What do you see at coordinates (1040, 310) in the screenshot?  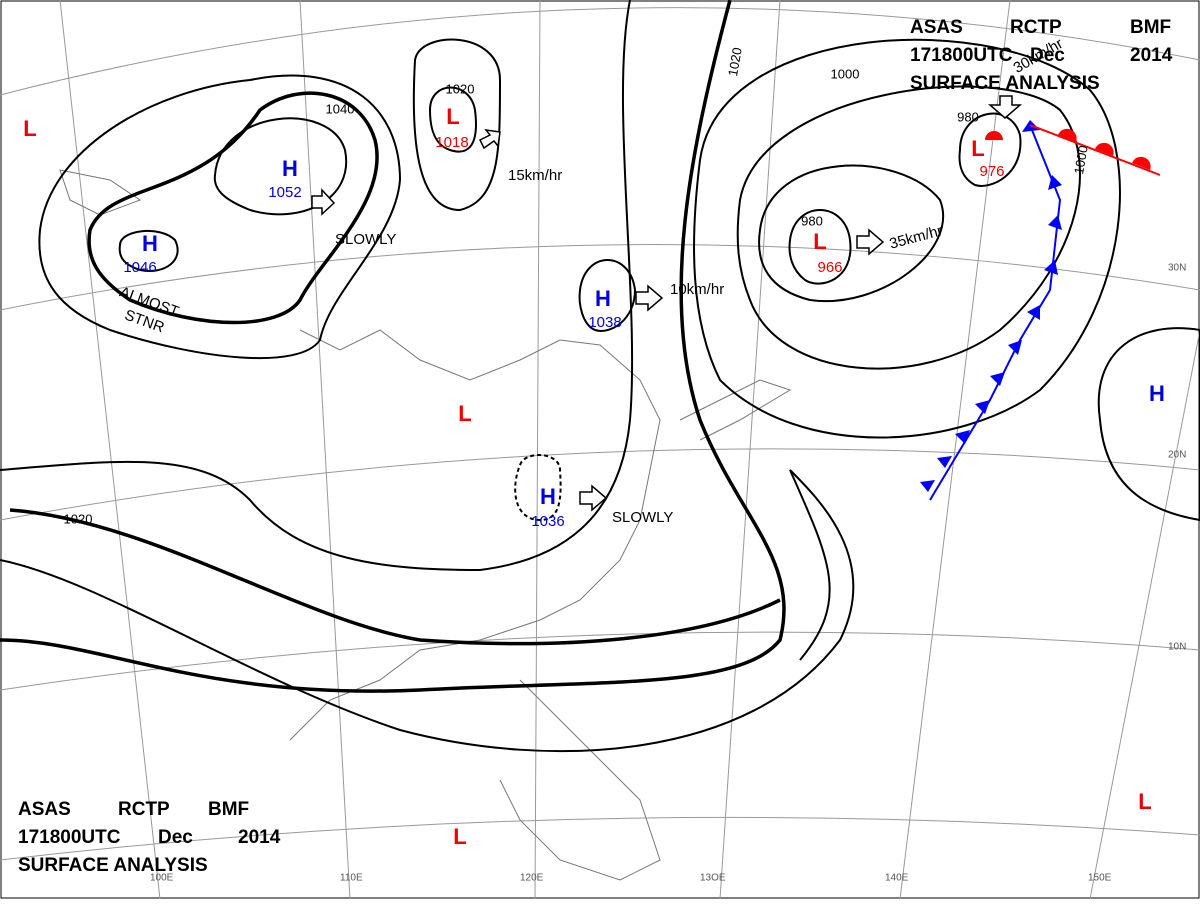 I see `fronts` at bounding box center [1040, 310].